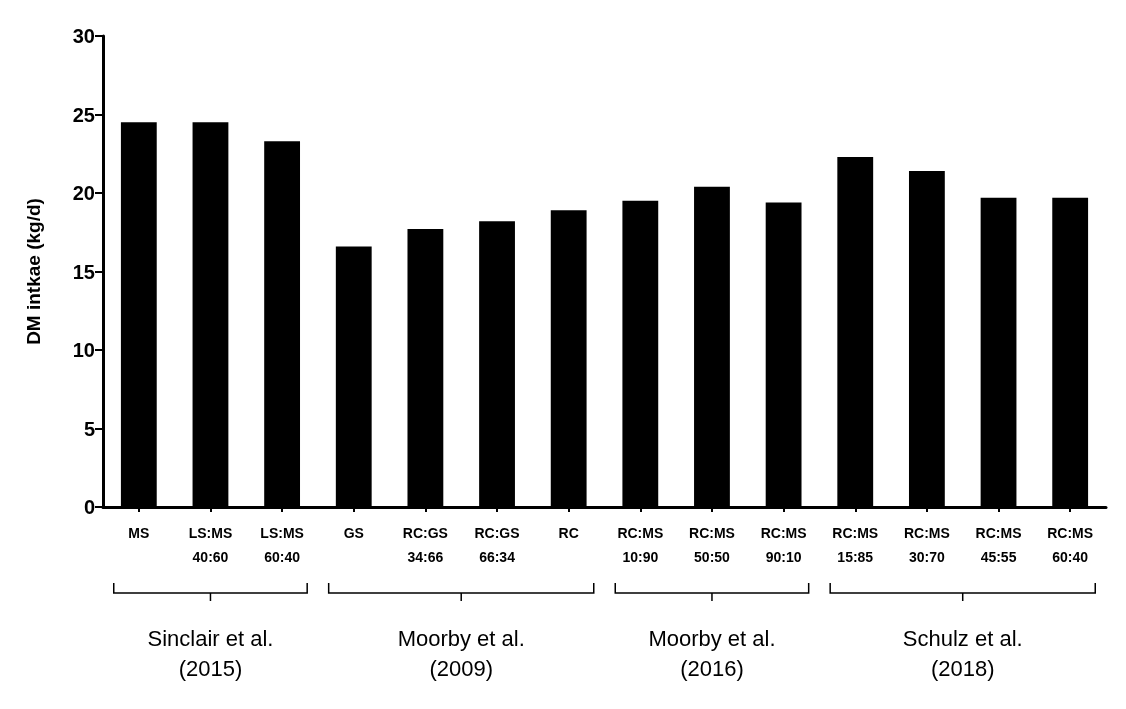  Describe the element at coordinates (461, 653) in the screenshot. I see `text: Moorby et al. (2009)` at that location.